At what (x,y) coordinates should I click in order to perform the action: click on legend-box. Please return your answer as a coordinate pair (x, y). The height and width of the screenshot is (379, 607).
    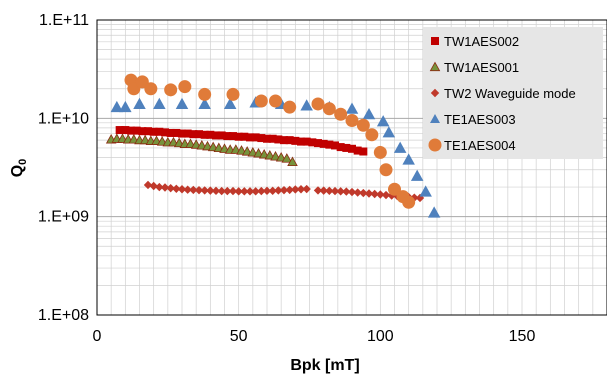
    Looking at the image, I should click on (513, 93).